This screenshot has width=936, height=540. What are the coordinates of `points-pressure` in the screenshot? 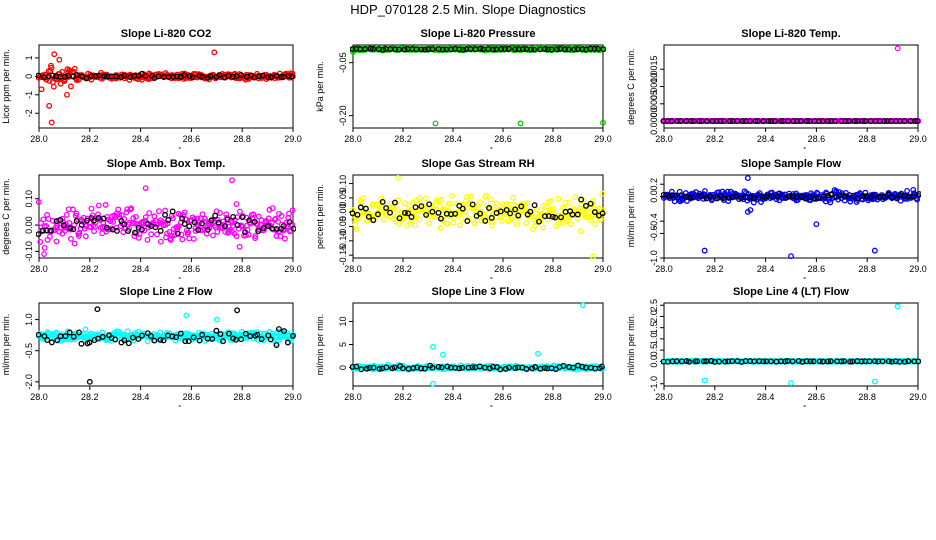 It's located at (478, 85).